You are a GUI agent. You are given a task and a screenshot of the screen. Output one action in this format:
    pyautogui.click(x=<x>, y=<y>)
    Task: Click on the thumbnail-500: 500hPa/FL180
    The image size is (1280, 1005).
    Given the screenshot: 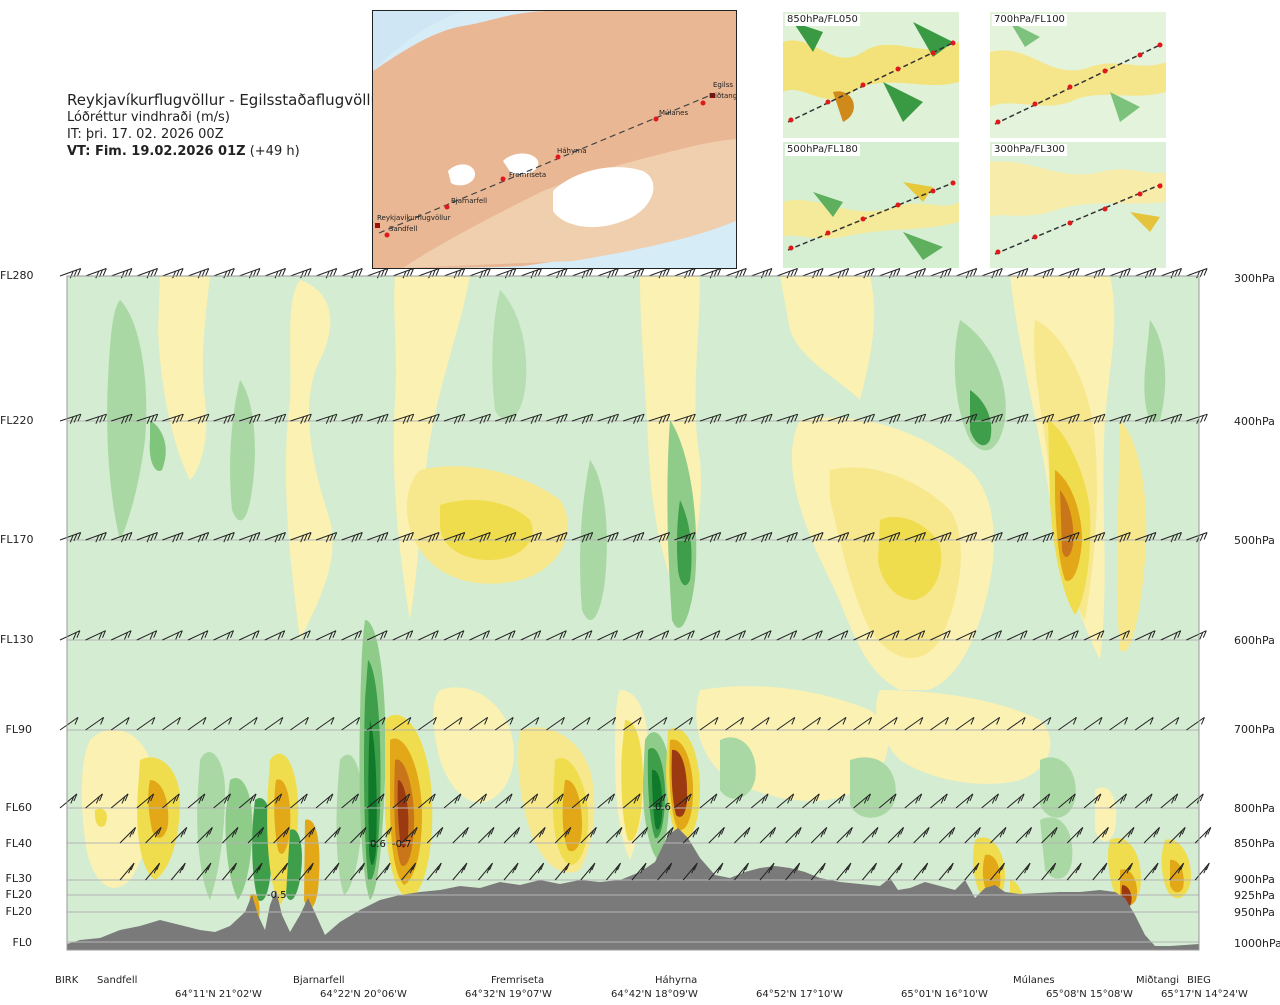 What is the action you would take?
    pyautogui.click(x=871, y=205)
    